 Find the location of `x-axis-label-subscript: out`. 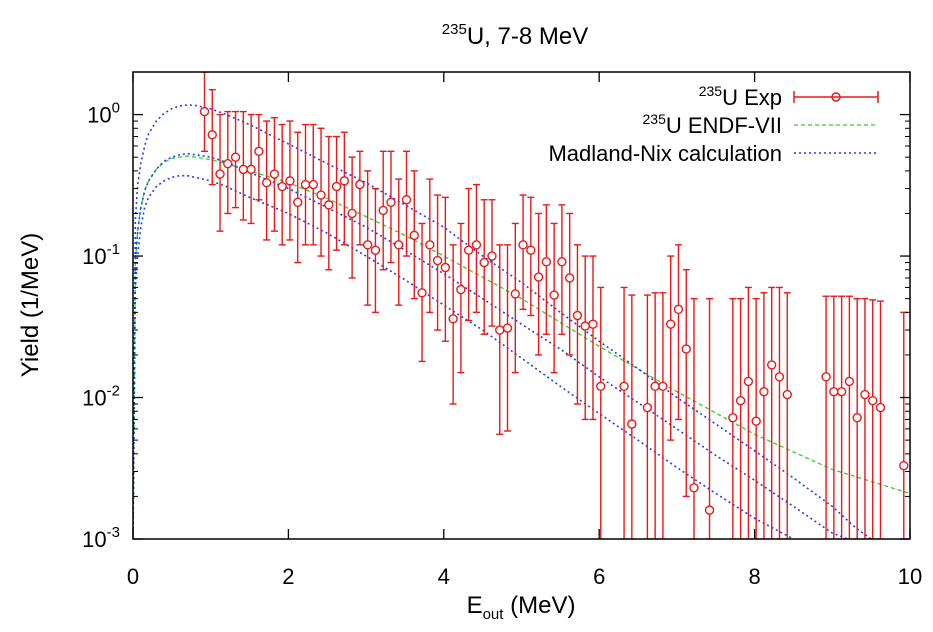

x-axis-label-subscript: out is located at coordinates (494, 614).